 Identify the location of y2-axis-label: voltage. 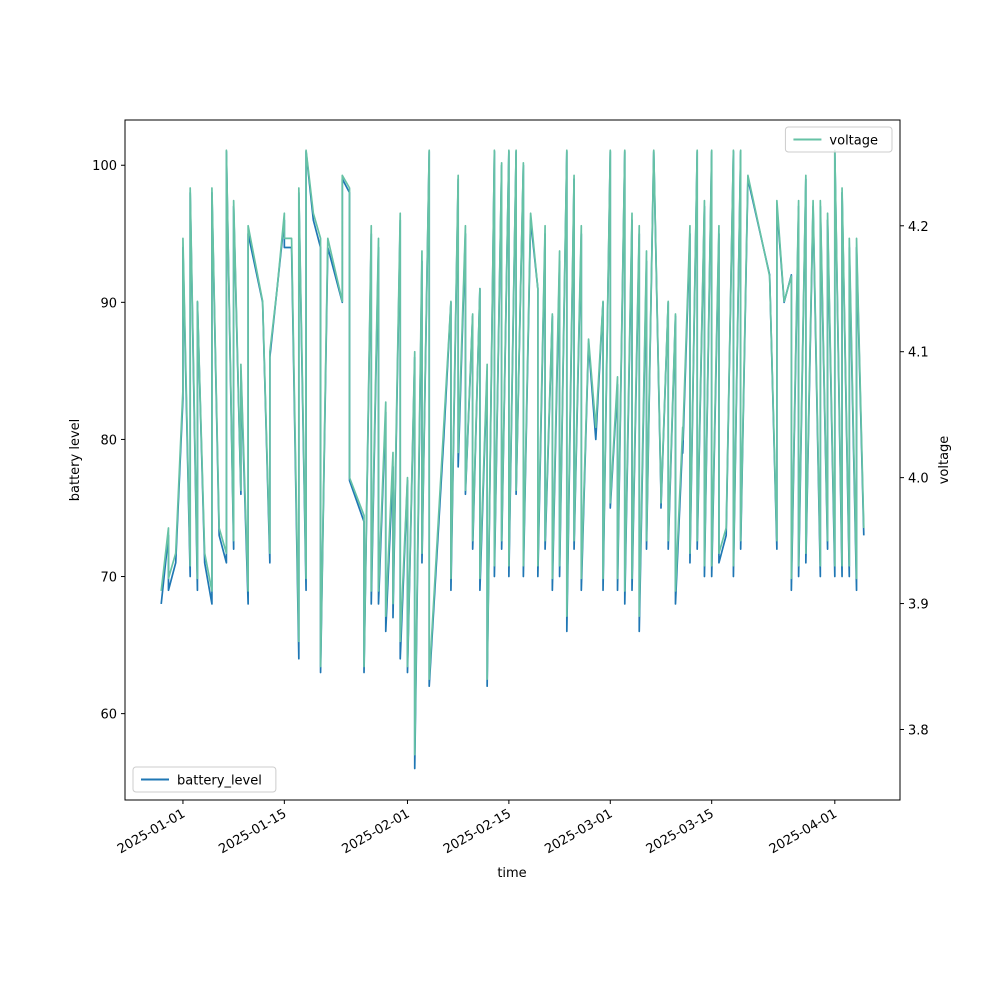
(944, 460).